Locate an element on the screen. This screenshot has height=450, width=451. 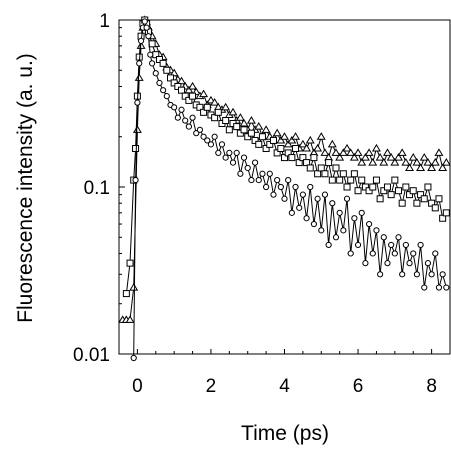
x-tick-label: 6 is located at coordinates (358, 386).